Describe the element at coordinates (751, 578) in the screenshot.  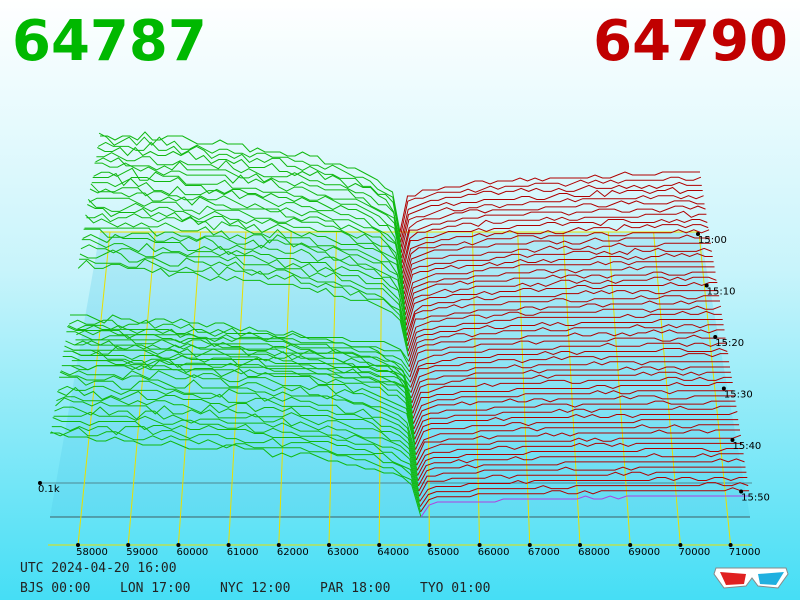
I see `3d-glasses-icon` at that location.